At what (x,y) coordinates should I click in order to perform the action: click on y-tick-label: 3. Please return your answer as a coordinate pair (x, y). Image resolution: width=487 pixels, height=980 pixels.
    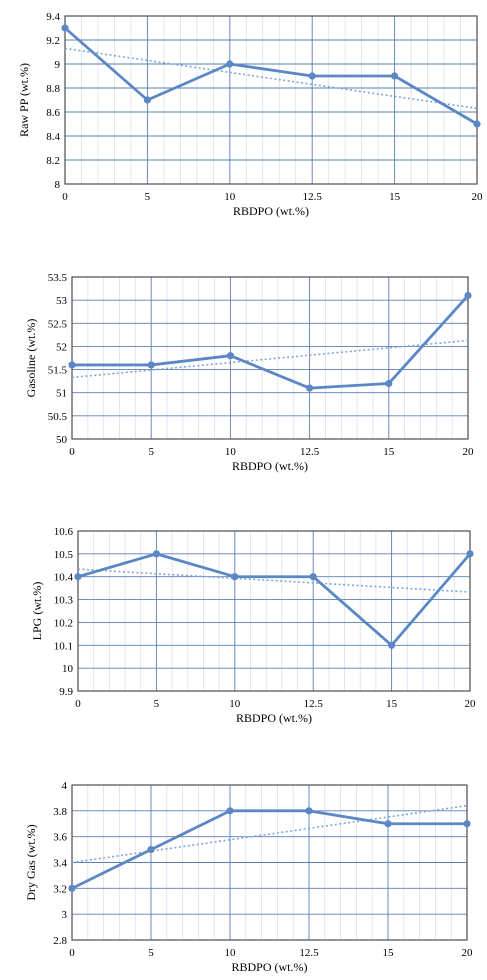
    Looking at the image, I should click on (65, 915).